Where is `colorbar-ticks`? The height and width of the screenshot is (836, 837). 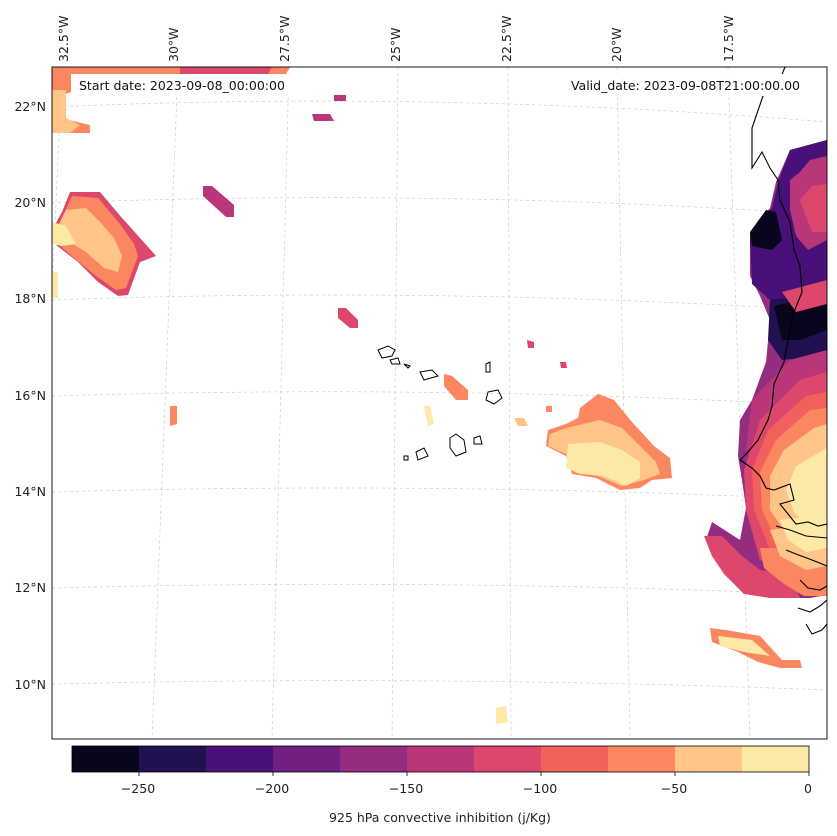
colorbar-ticks is located at coordinates (474, 774).